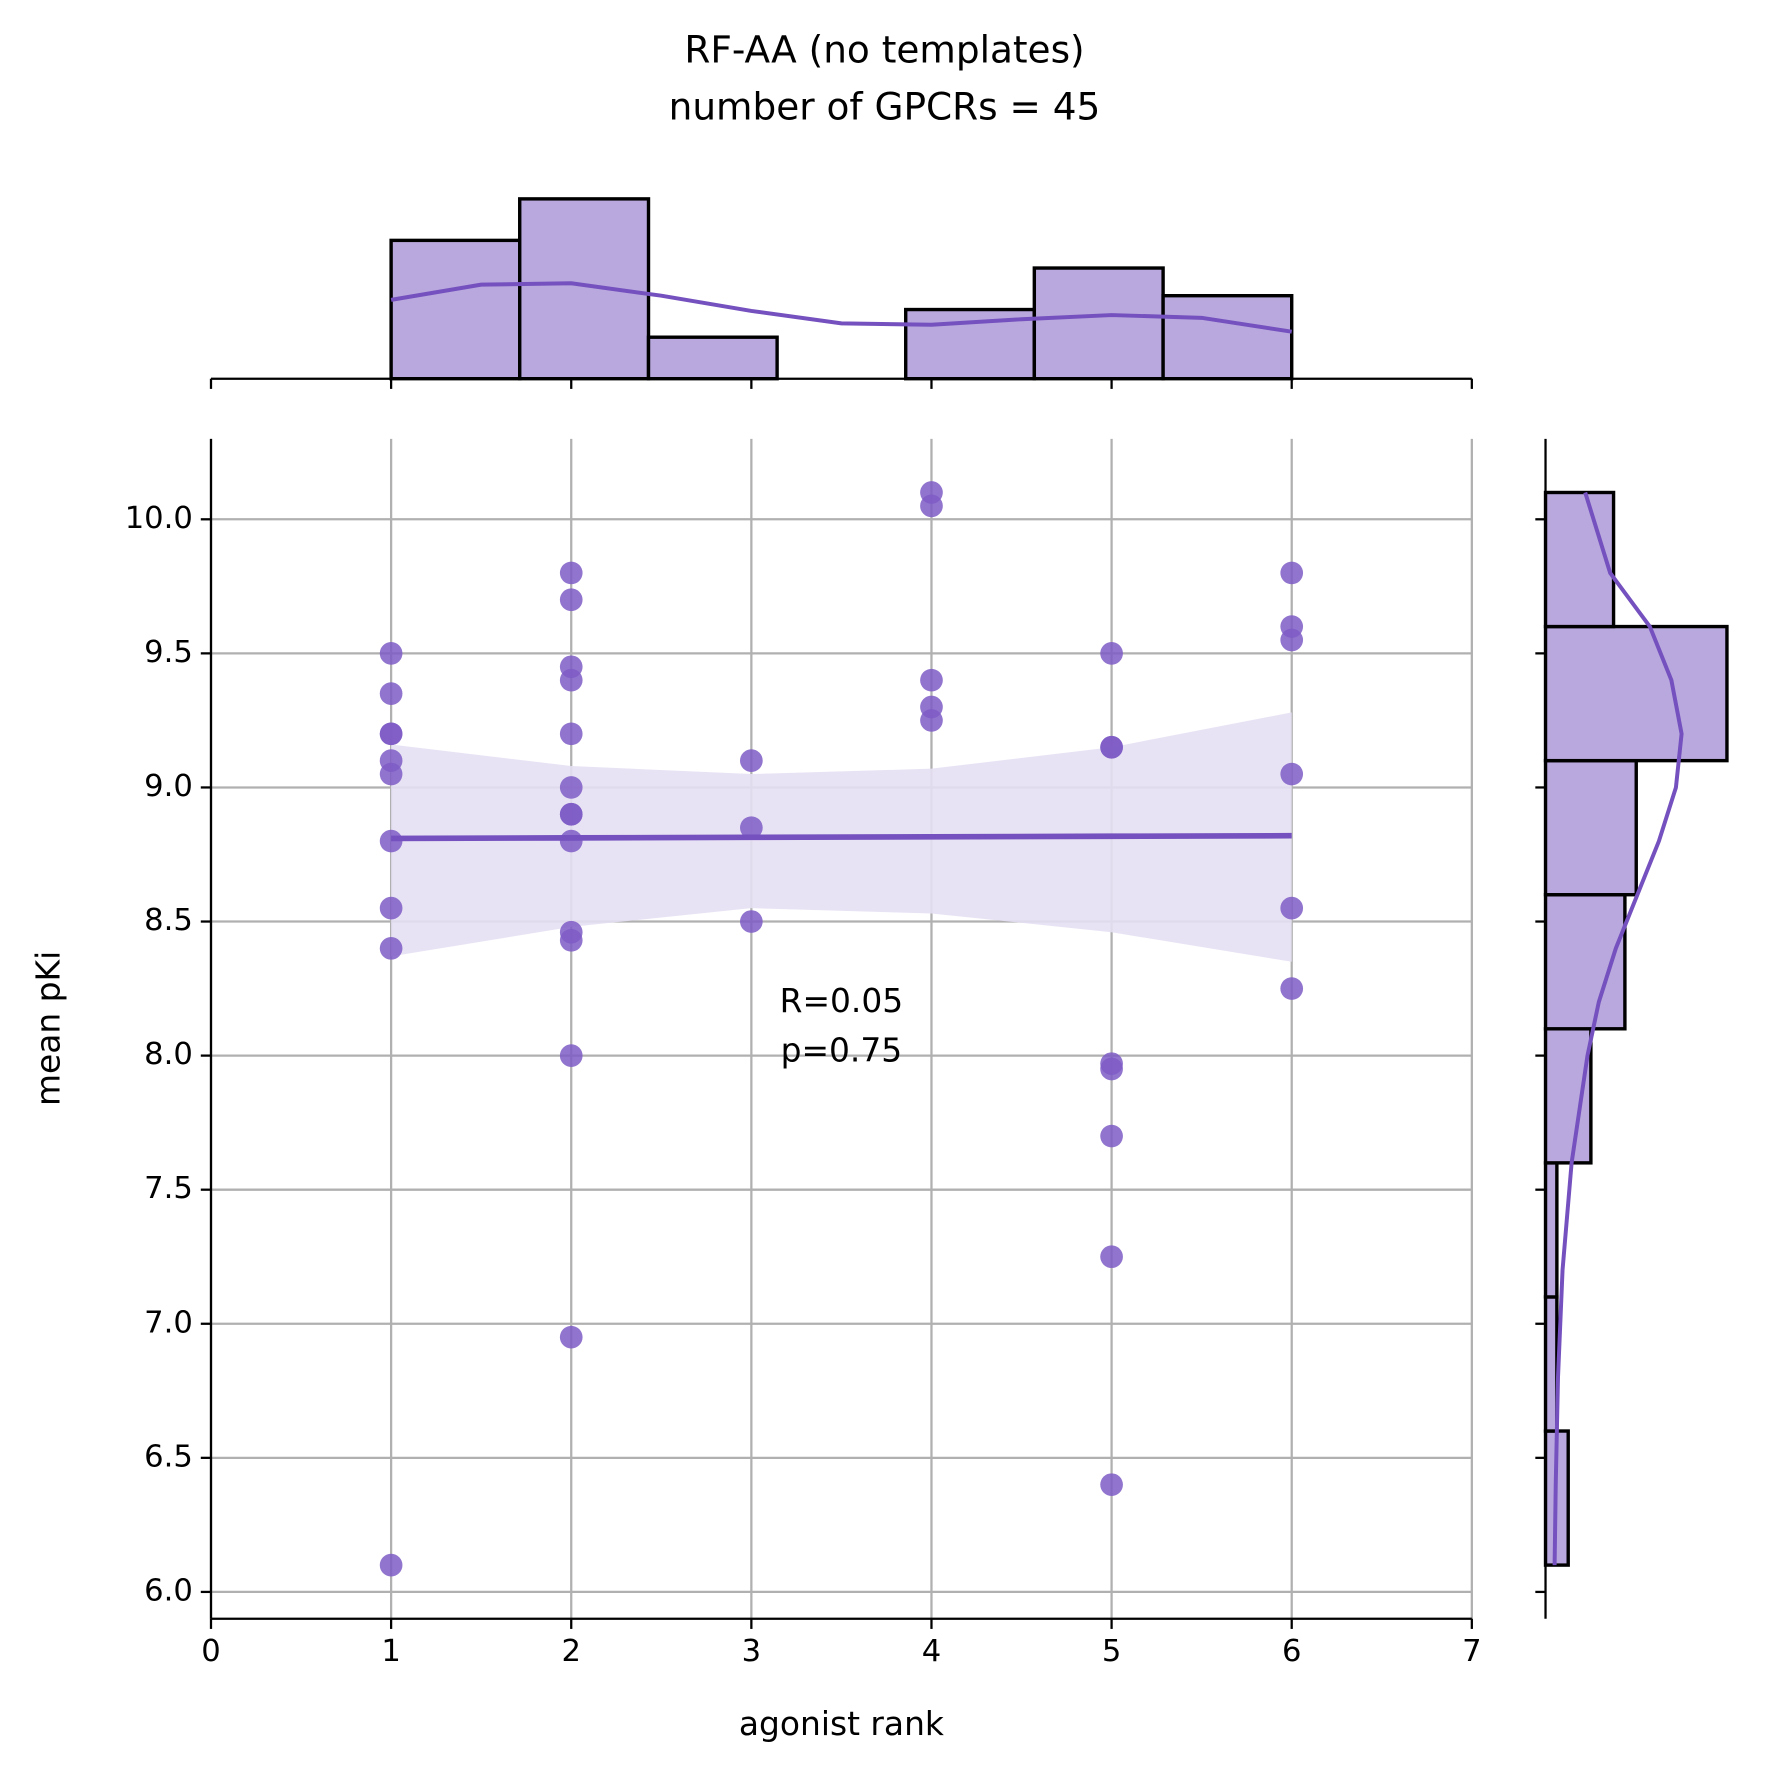 This screenshot has width=1769, height=1779. Describe the element at coordinates (570, 1651) in the screenshot. I see `x-tick-label: 2` at that location.